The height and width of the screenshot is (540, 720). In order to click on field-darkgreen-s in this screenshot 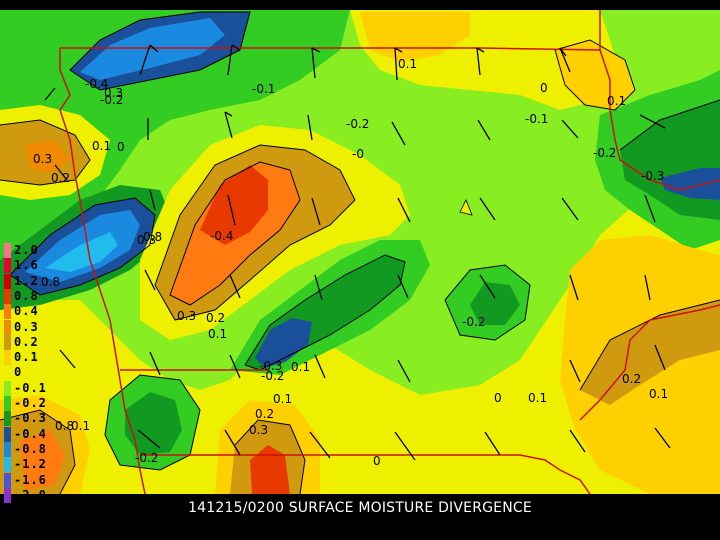, I will do `click(153, 423)`.